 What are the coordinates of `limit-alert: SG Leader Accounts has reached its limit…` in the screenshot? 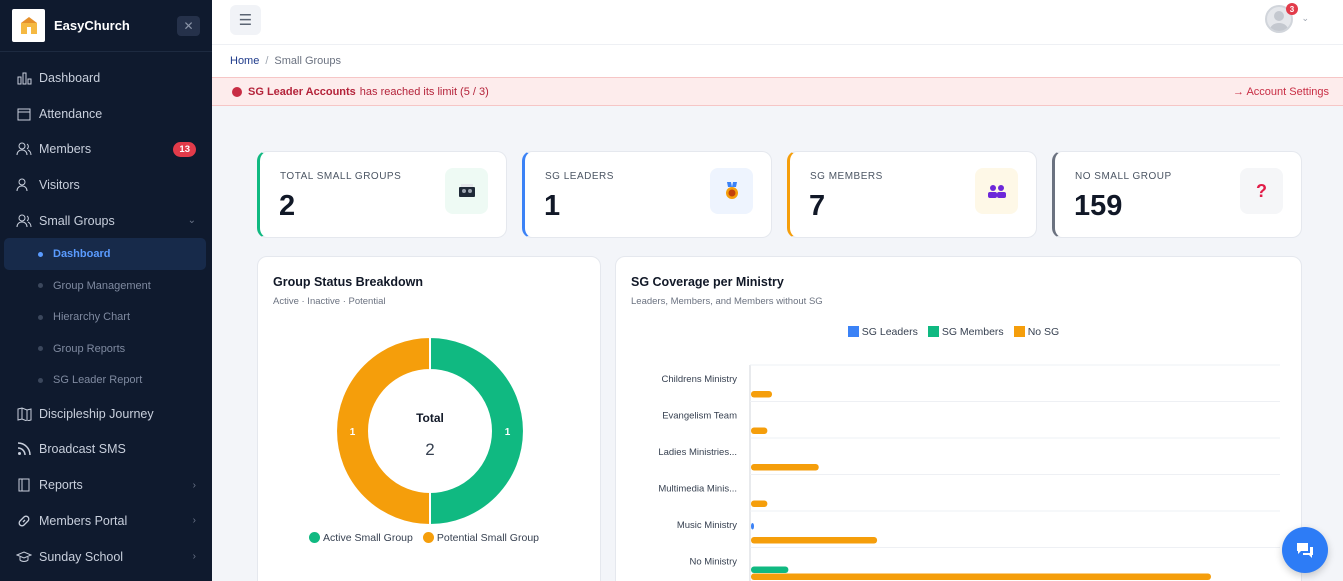 It's located at (777, 91).